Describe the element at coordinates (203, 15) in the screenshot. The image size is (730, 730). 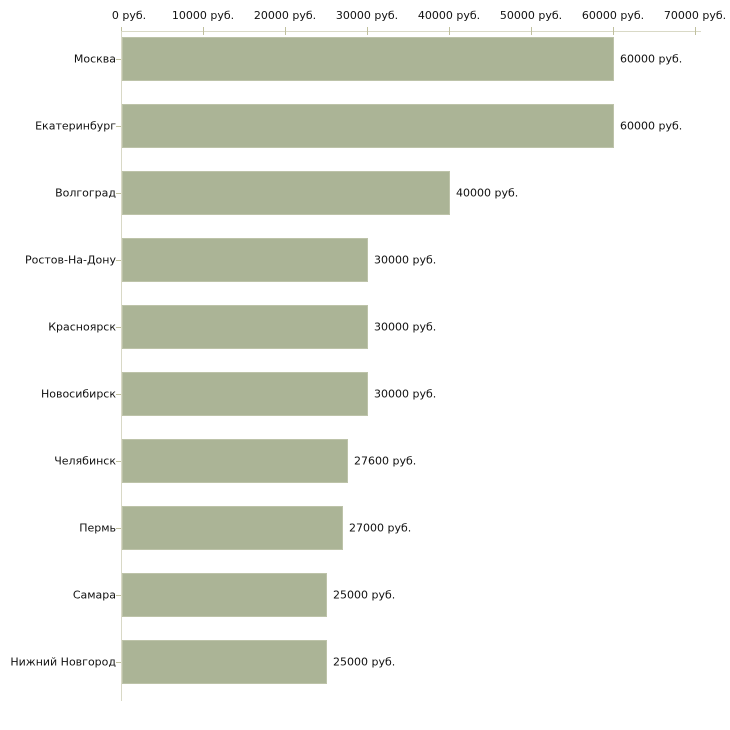
I see `x-tick-label: 10000 руб.` at that location.